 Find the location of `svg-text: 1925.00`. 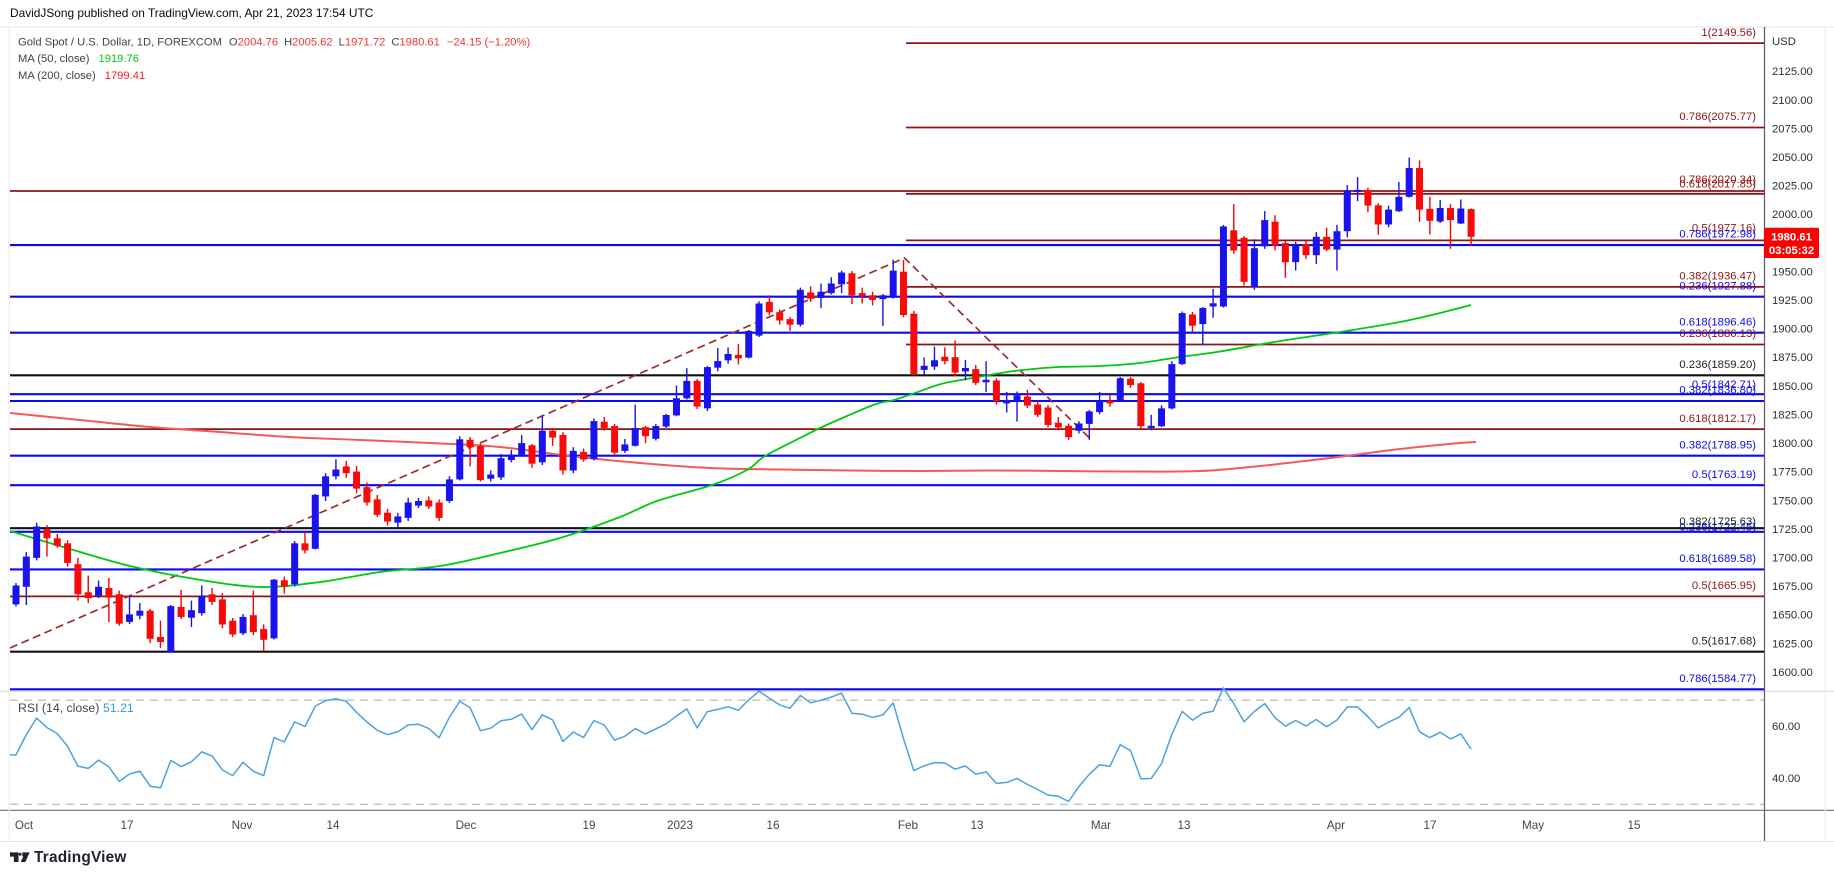

svg-text: 1925.00 is located at coordinates (1792, 301).